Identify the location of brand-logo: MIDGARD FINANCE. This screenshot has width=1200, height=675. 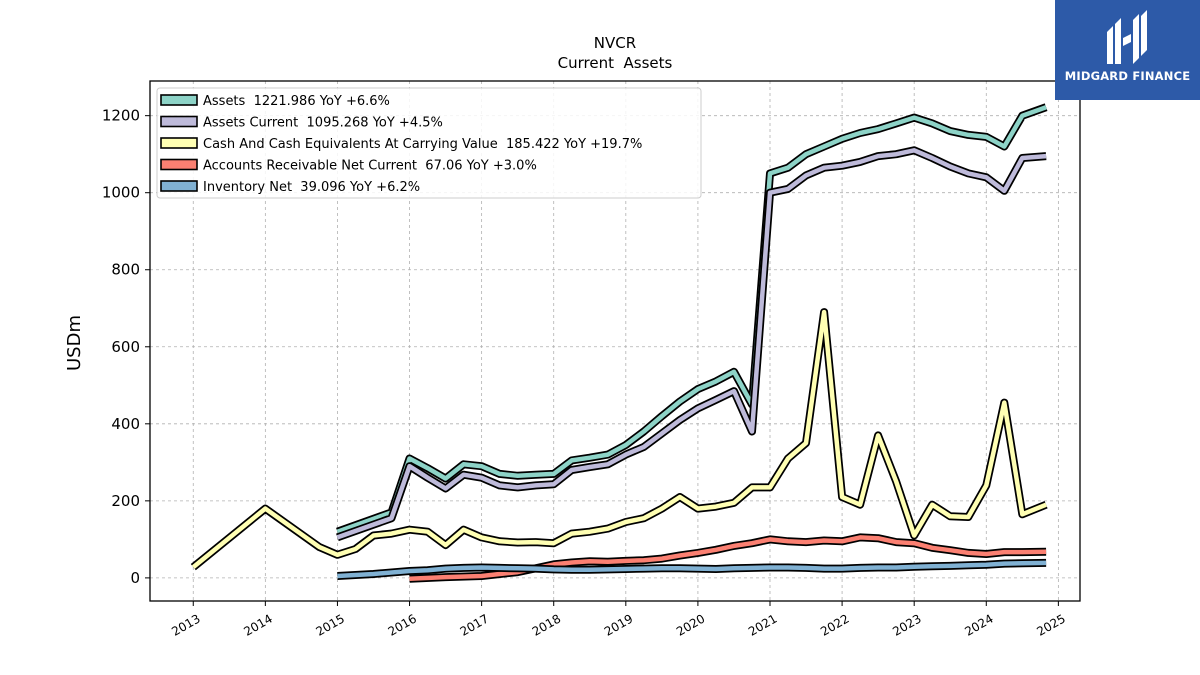
(1127, 50).